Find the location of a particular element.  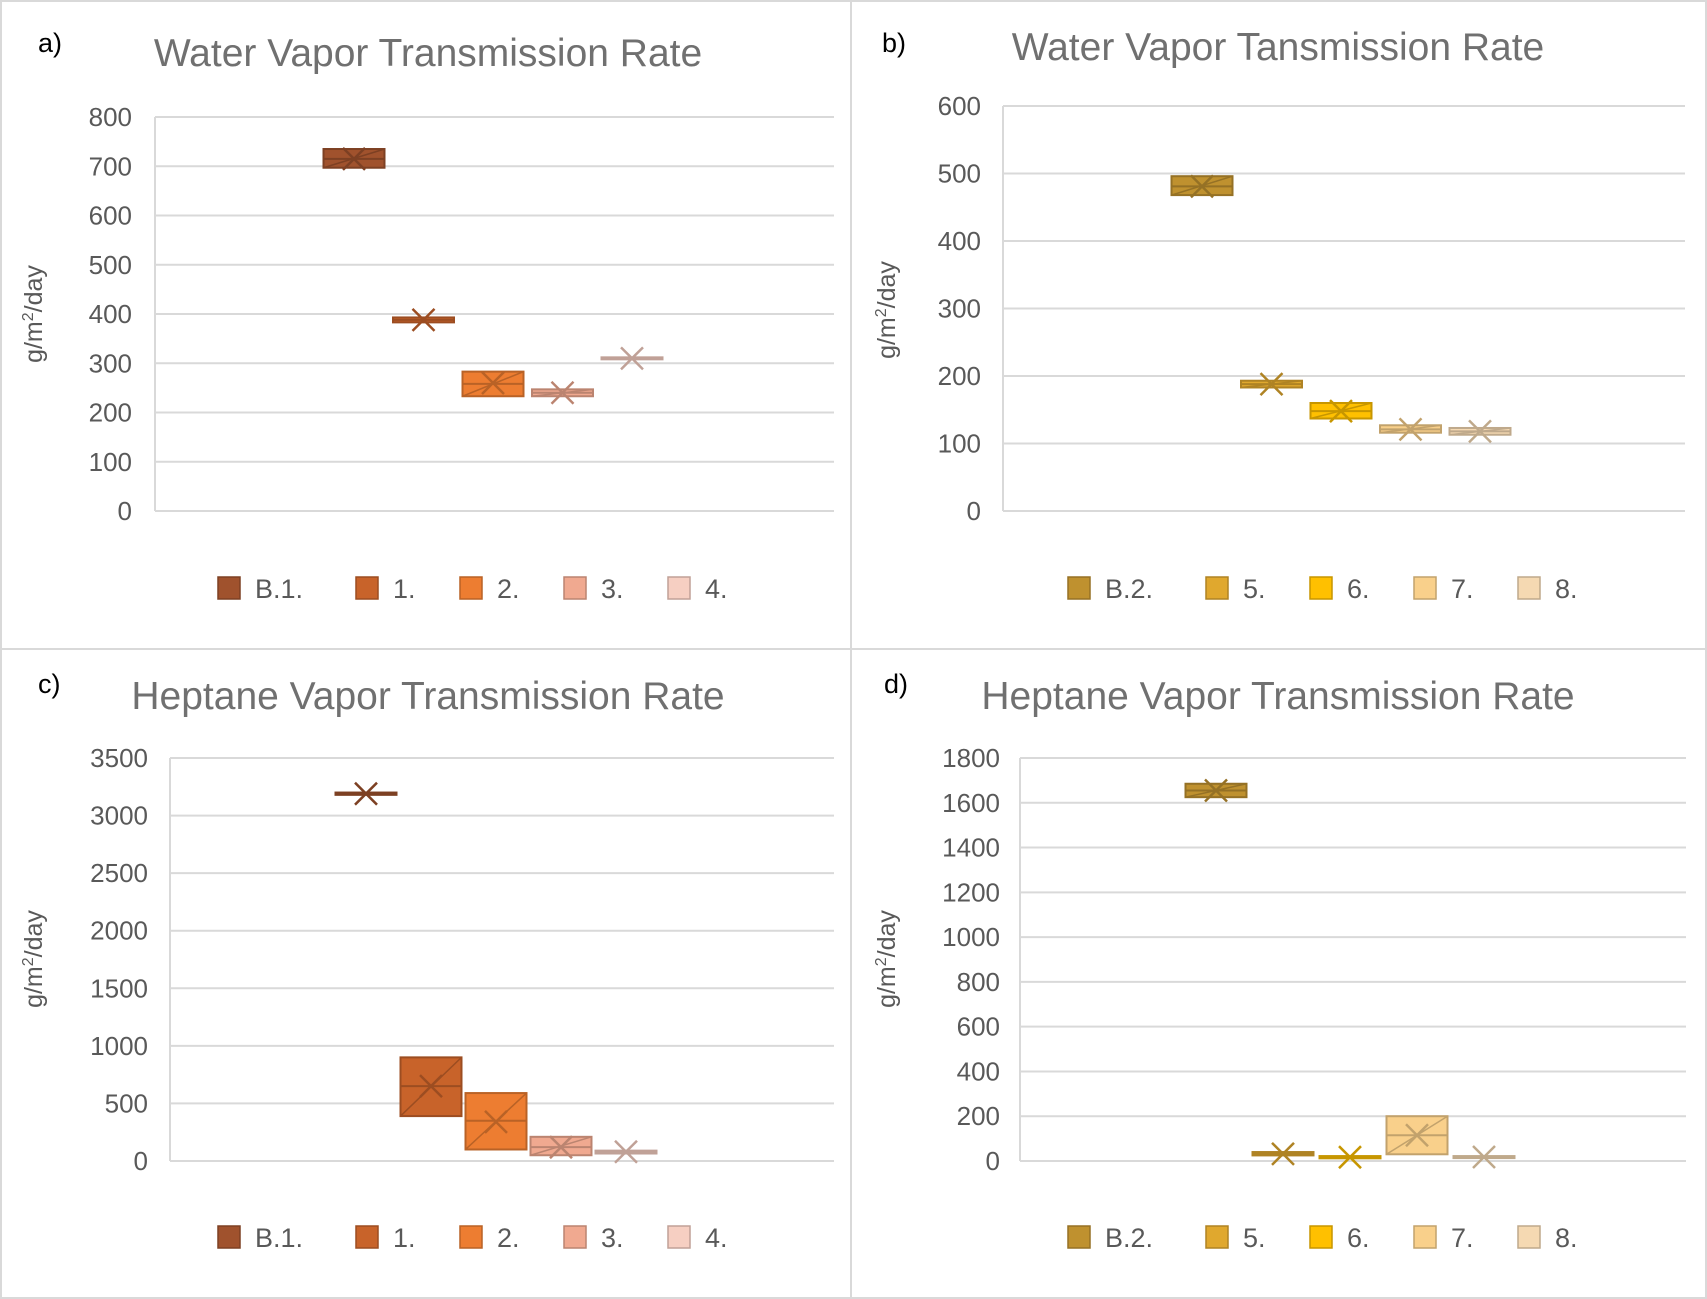

legend-label: 4. is located at coordinates (716, 589).